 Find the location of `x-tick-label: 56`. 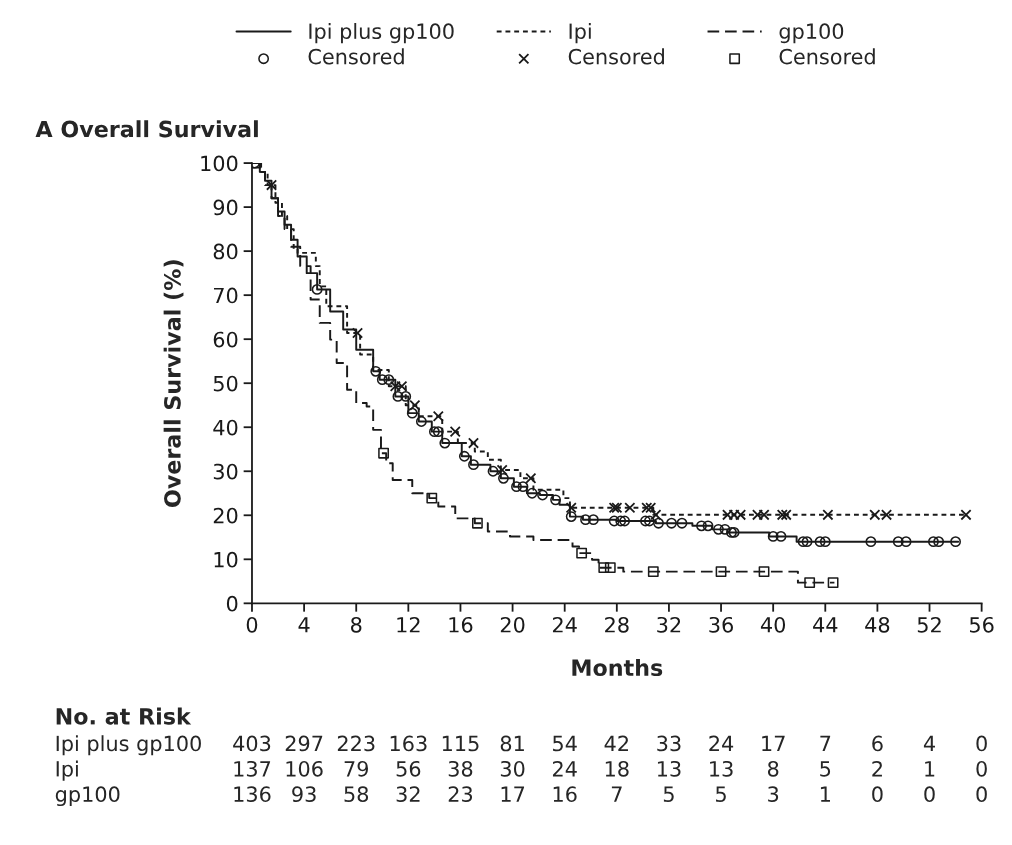

x-tick-label: 56 is located at coordinates (981, 624).